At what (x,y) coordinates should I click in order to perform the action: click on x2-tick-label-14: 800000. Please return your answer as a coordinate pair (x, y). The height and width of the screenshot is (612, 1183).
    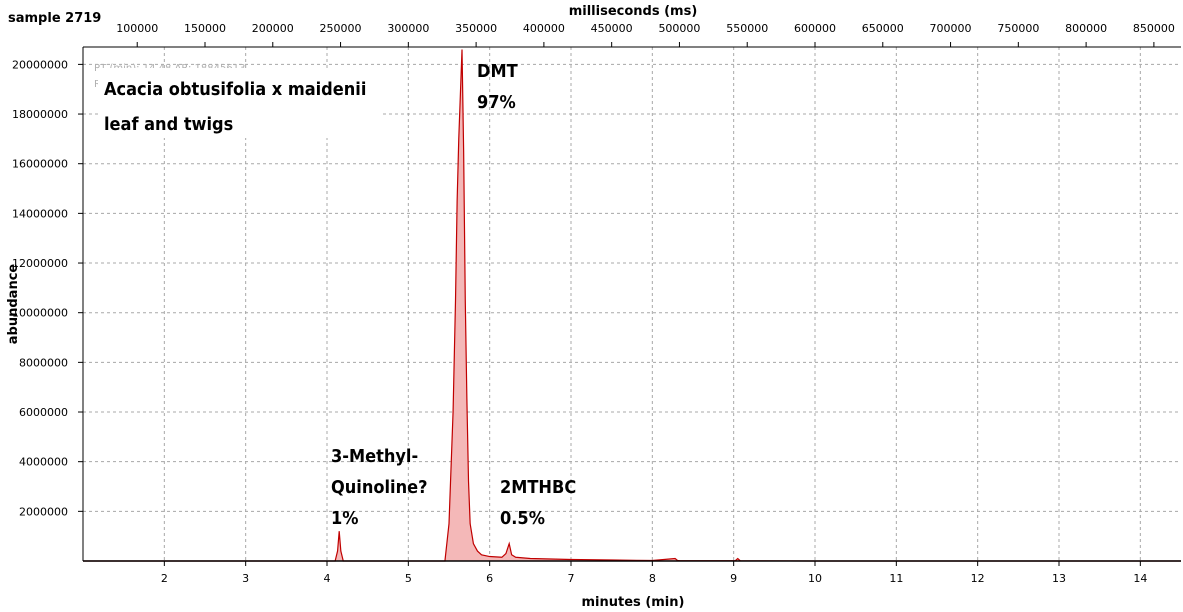
    Looking at the image, I should click on (1086, 28).